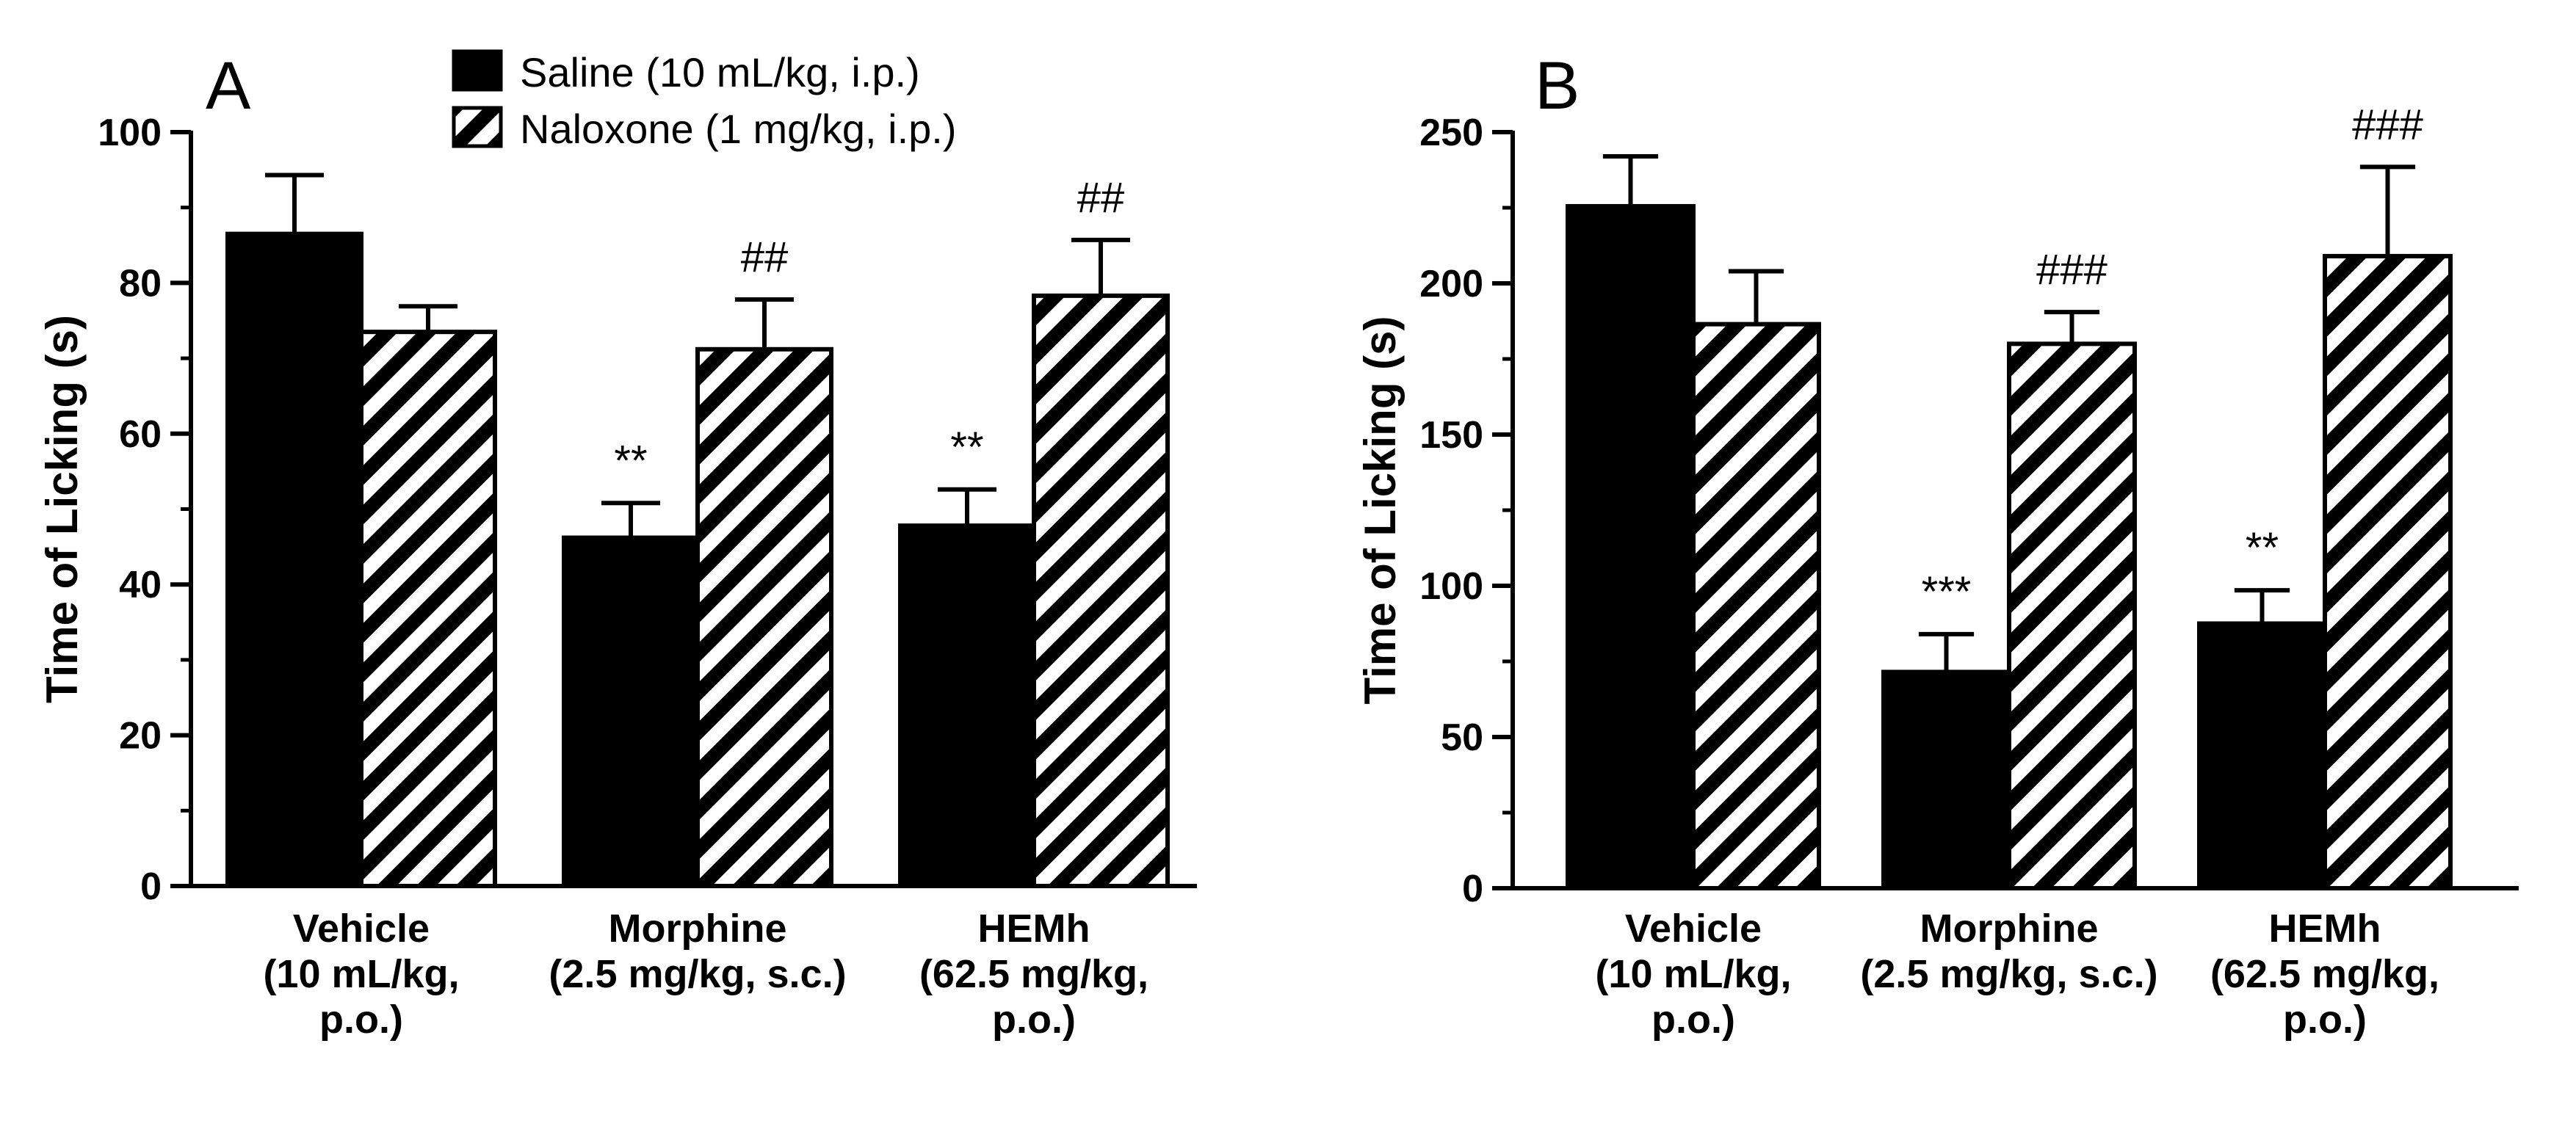  I want to click on y-tick-label: 40, so click(140, 585).